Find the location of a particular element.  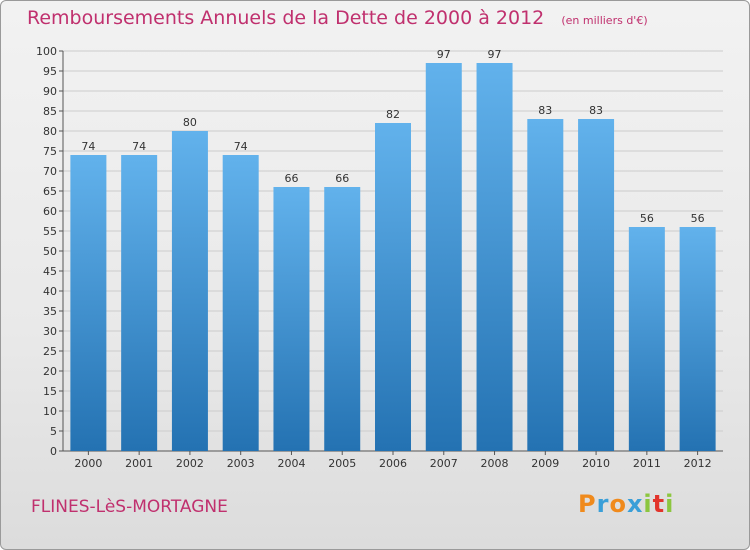

x-tick-label: 2001 is located at coordinates (139, 463).